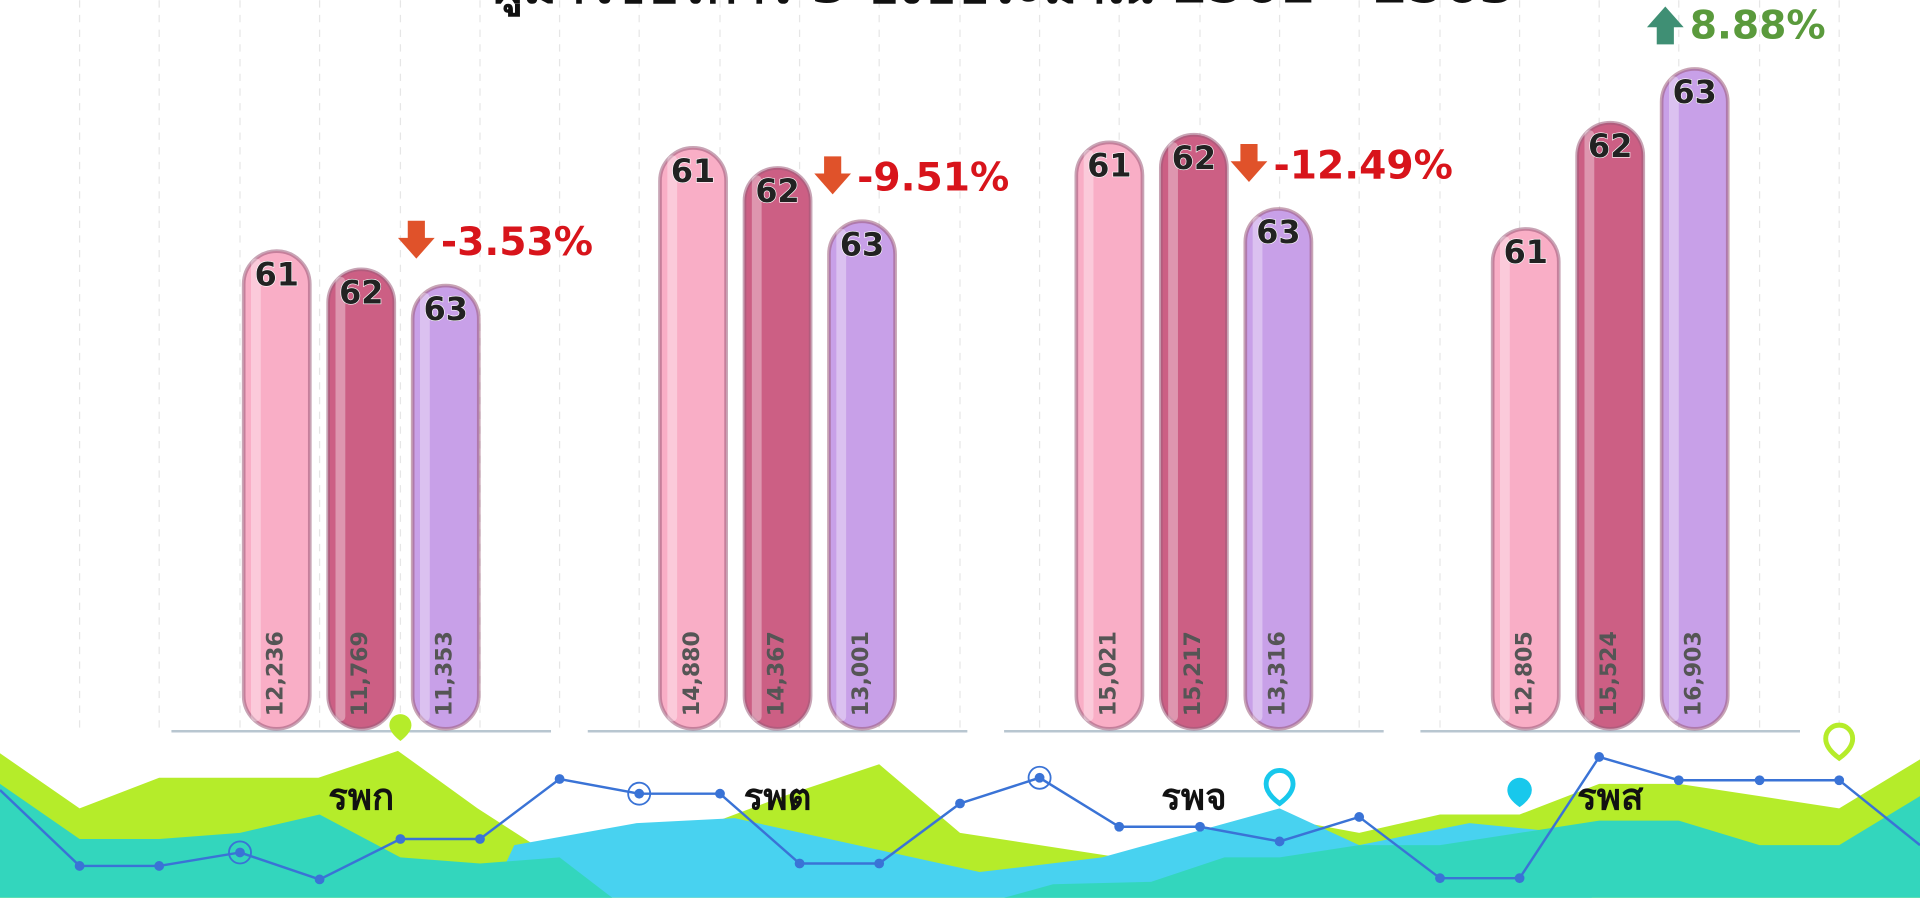 This screenshot has height=898, width=1920. Describe the element at coordinates (1277, 673) in the screenshot. I see `value-label: 13,316` at that location.